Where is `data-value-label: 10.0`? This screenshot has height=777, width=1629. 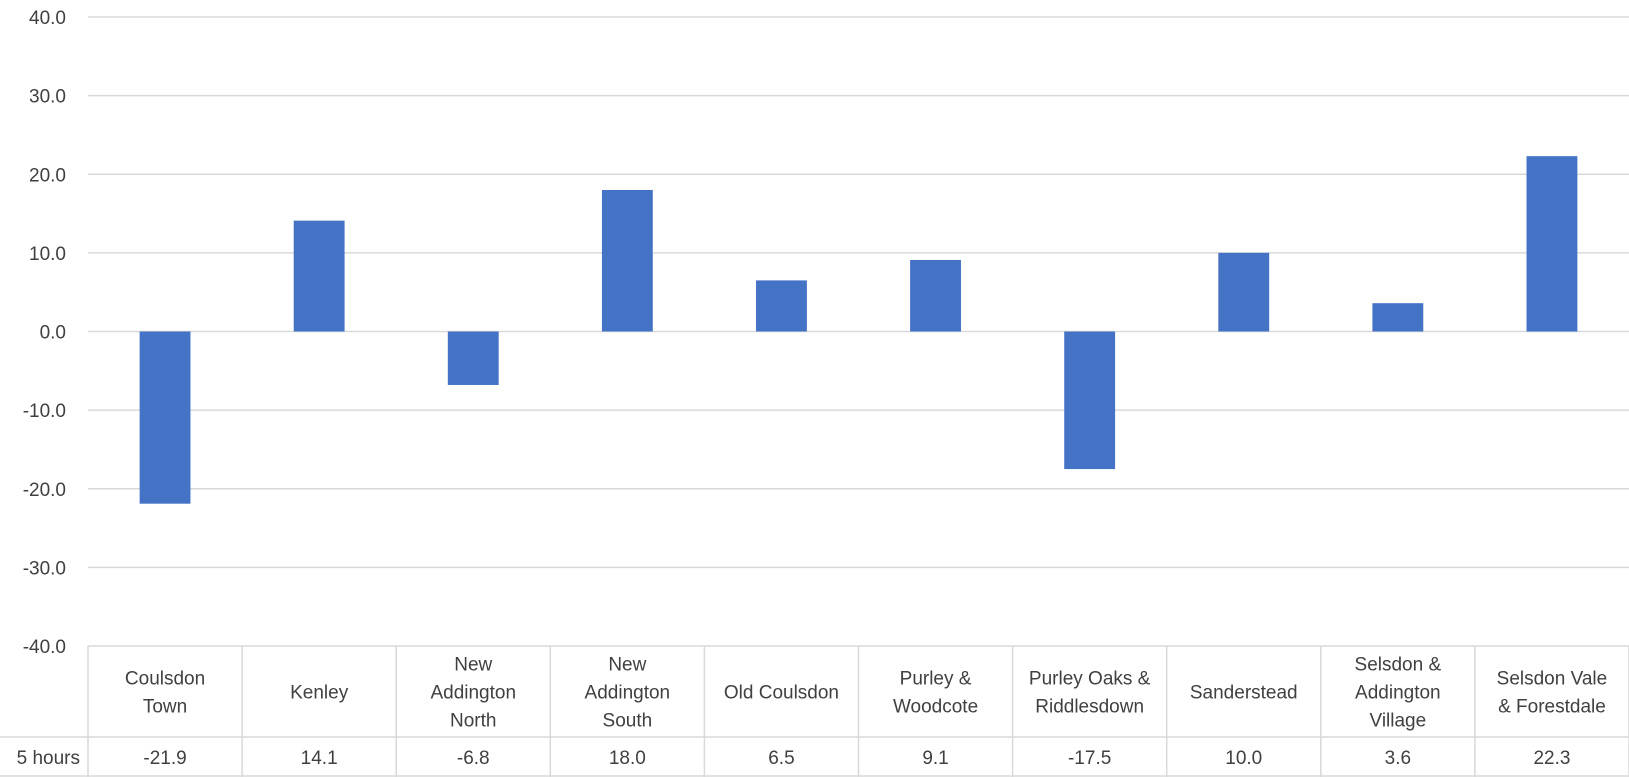 data-value-label: 10.0 is located at coordinates (1243, 758).